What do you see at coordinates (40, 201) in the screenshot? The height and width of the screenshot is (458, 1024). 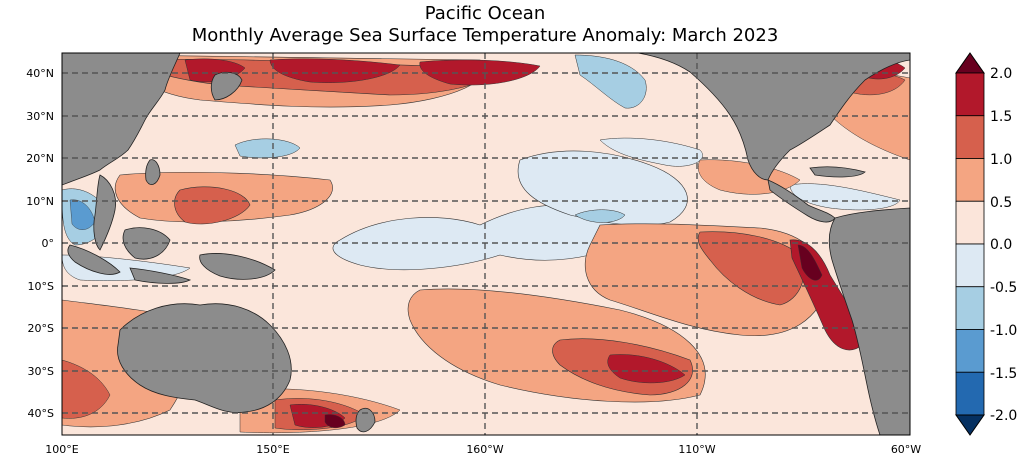 I see `lat-label: 10°N` at bounding box center [40, 201].